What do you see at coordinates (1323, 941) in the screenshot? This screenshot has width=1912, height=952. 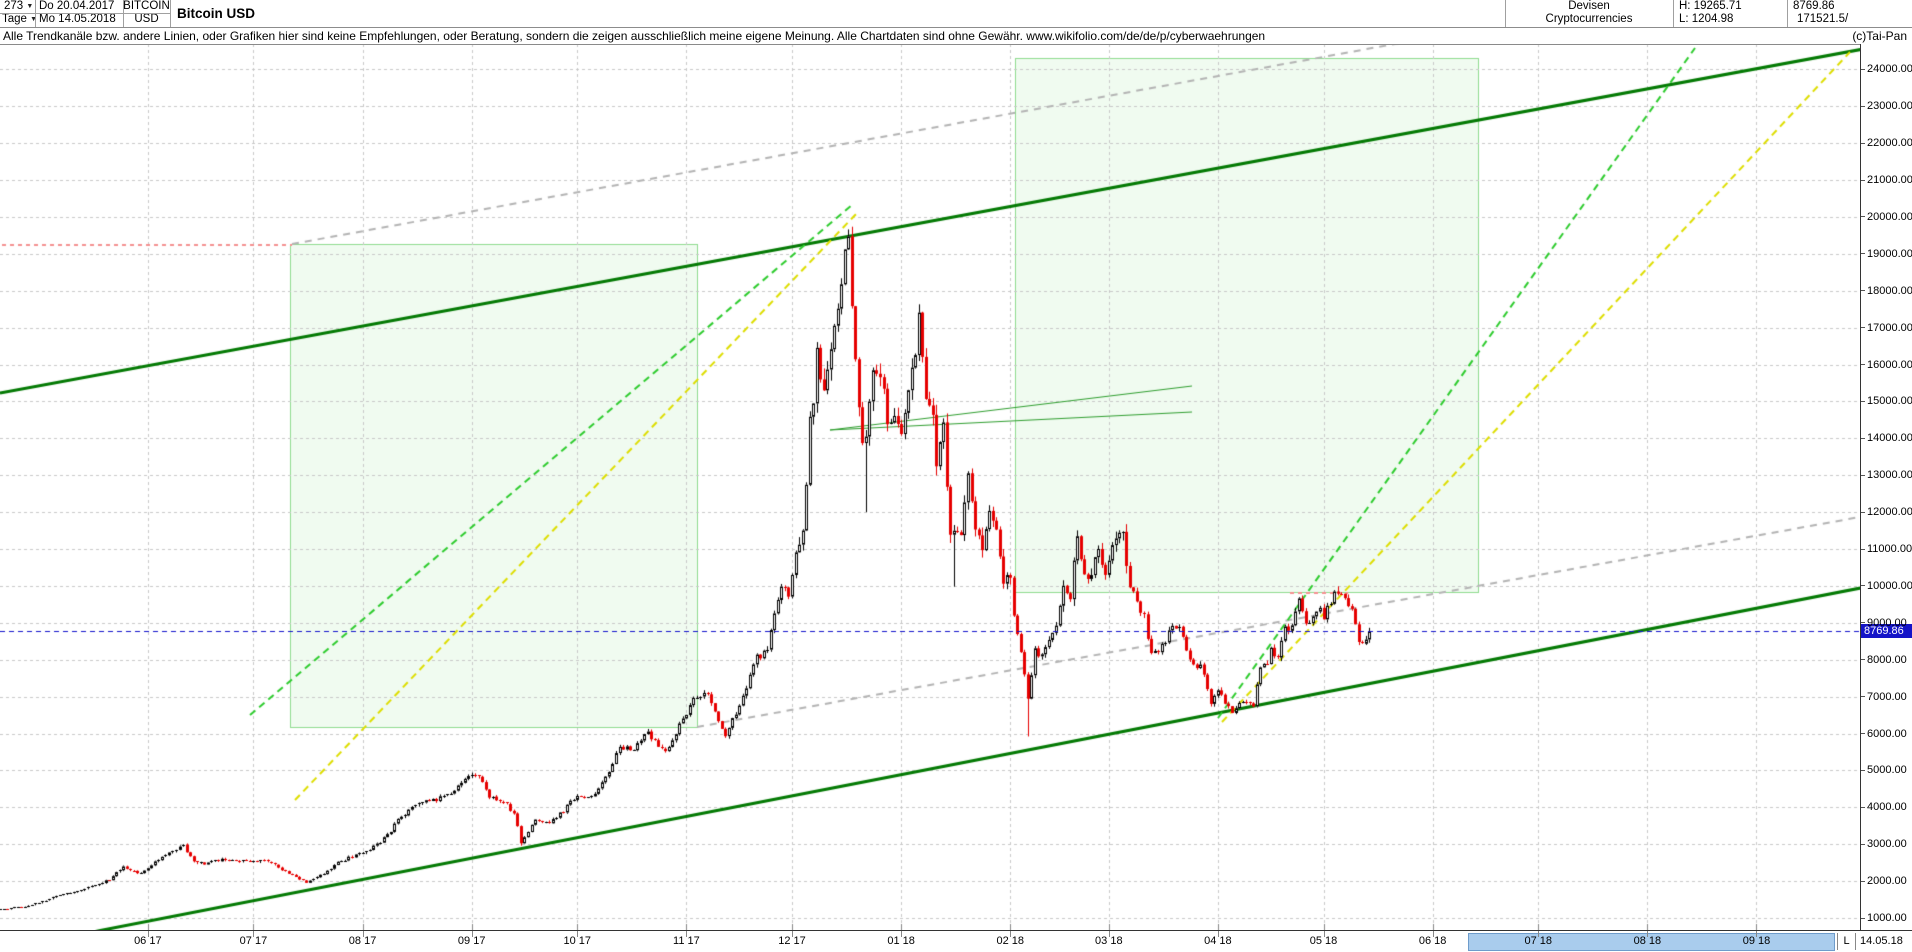 I see `month-label: 05 18` at bounding box center [1323, 941].